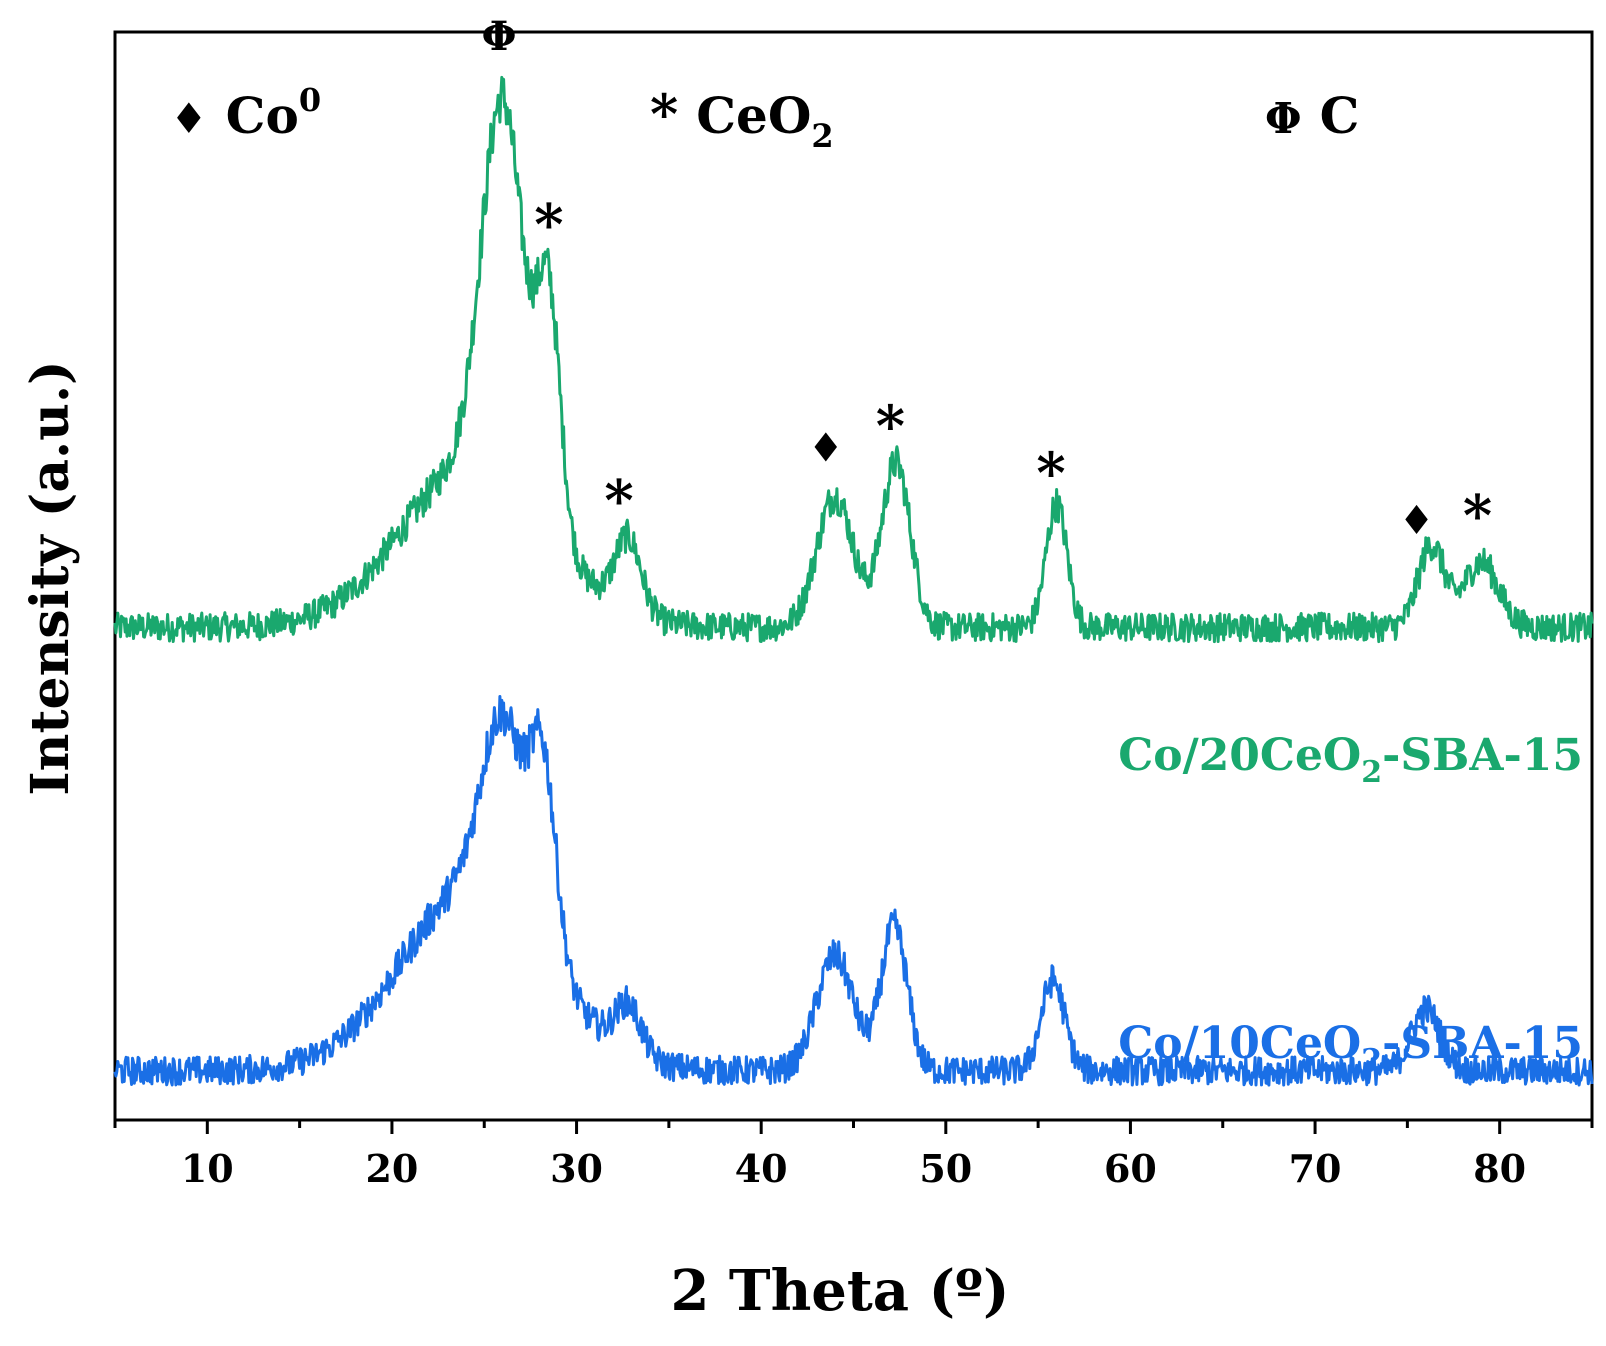 The height and width of the screenshot is (1346, 1606). Describe the element at coordinates (945, 1168) in the screenshot. I see `x-tick-label: 50` at that location.